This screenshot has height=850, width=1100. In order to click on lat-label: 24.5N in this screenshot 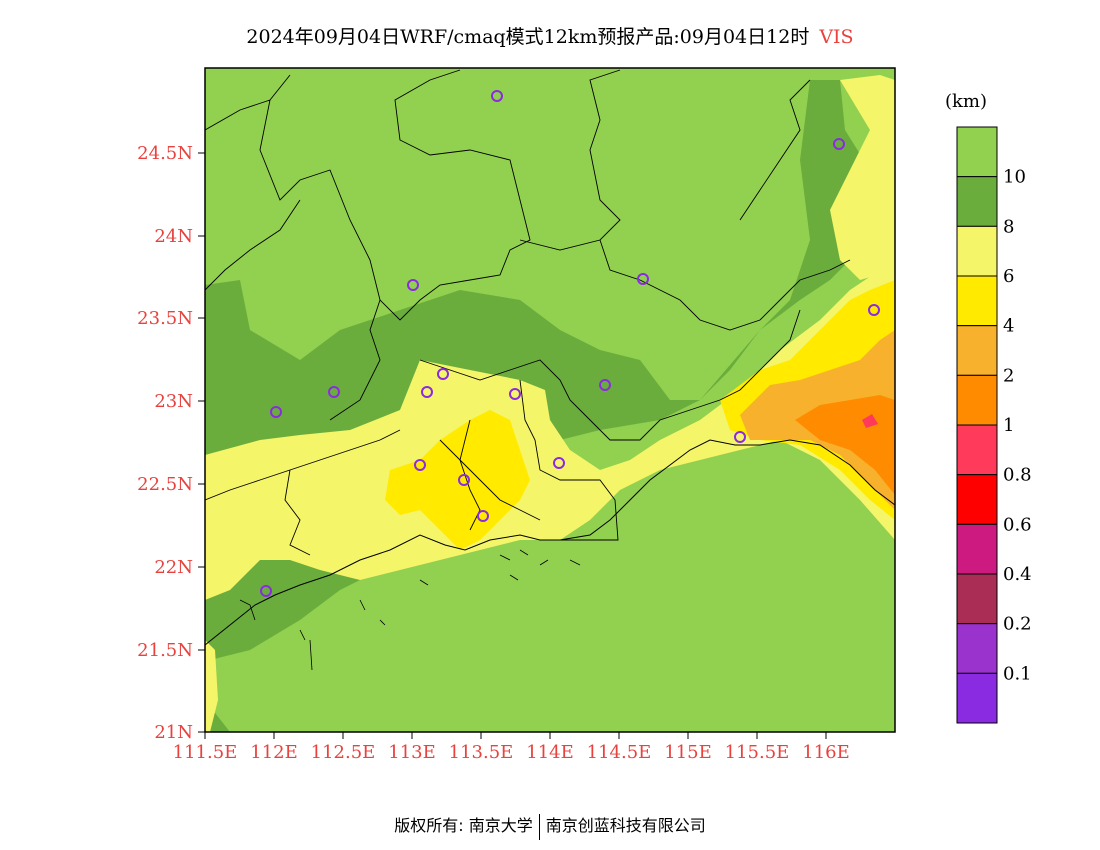, I will do `click(165, 153)`.